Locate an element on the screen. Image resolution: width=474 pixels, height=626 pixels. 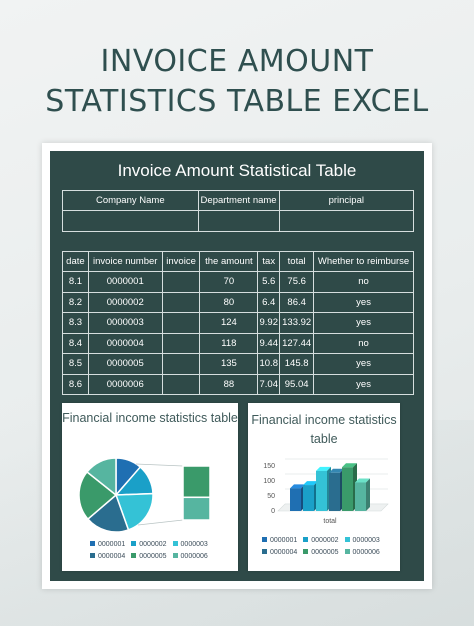
tax-cell: 9.92 is located at coordinates (269, 323).